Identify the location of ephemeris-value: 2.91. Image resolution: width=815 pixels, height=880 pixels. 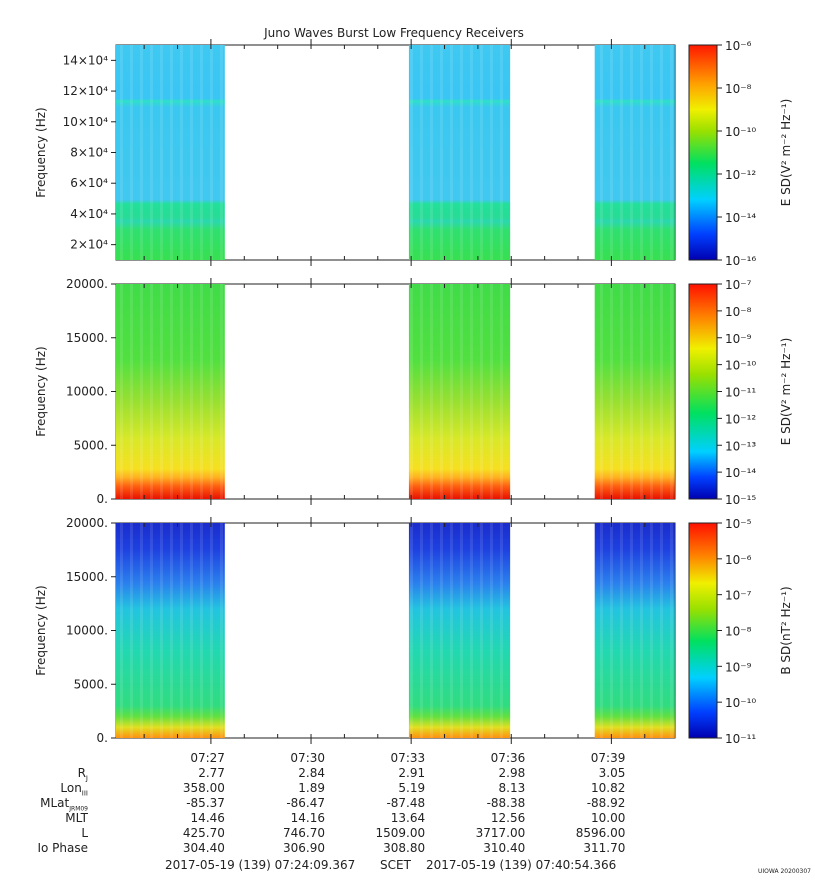
(412, 773).